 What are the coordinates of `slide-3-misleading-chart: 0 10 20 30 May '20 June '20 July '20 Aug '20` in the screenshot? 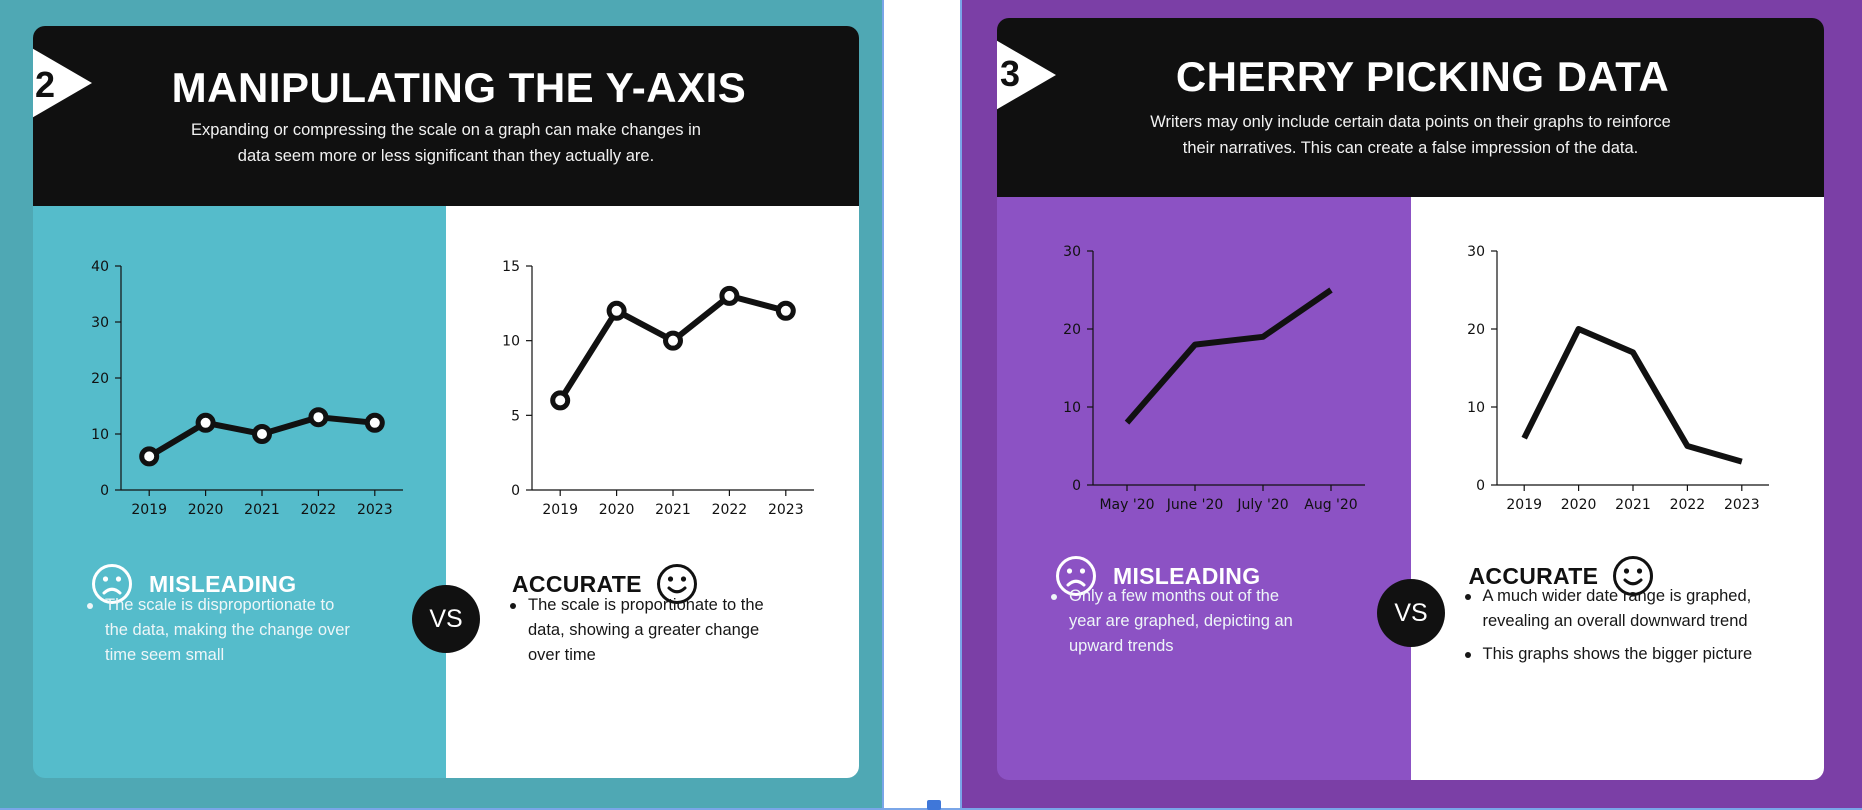 It's located at (1214, 378).